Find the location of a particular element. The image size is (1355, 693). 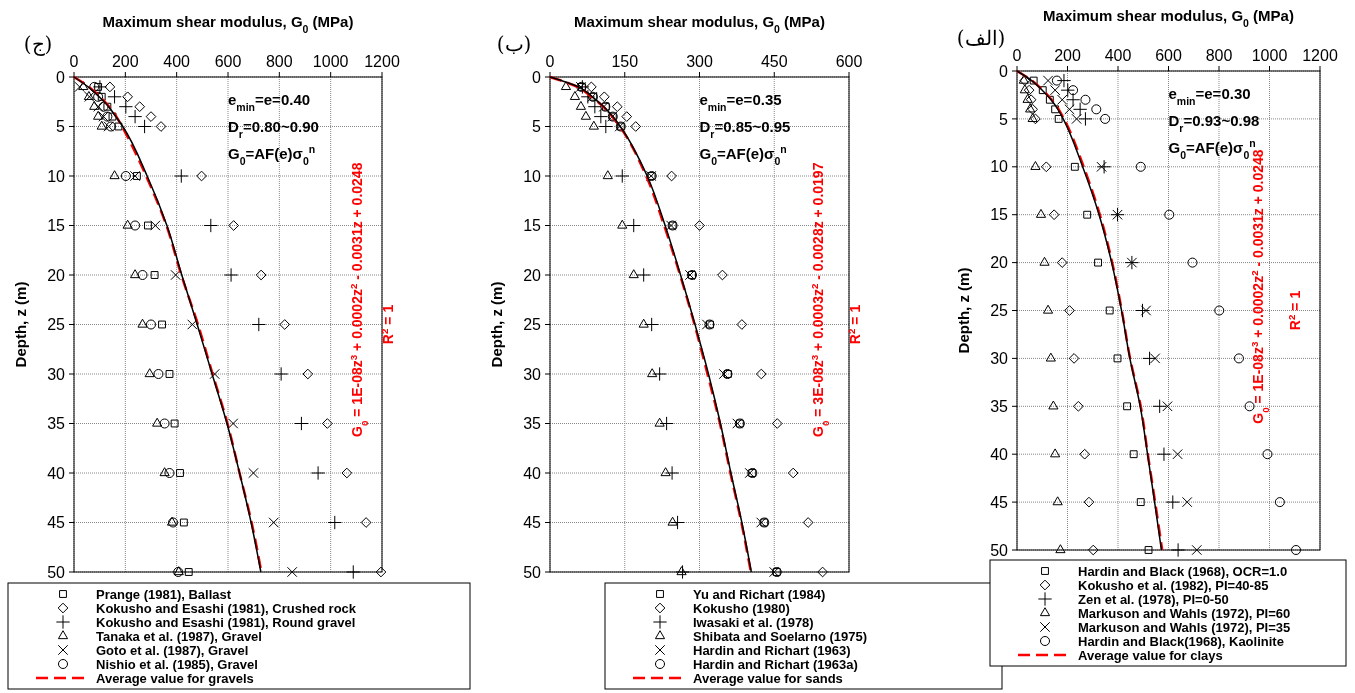

annotation: e$_{min}$=e=0.40 is located at coordinates (269, 102).